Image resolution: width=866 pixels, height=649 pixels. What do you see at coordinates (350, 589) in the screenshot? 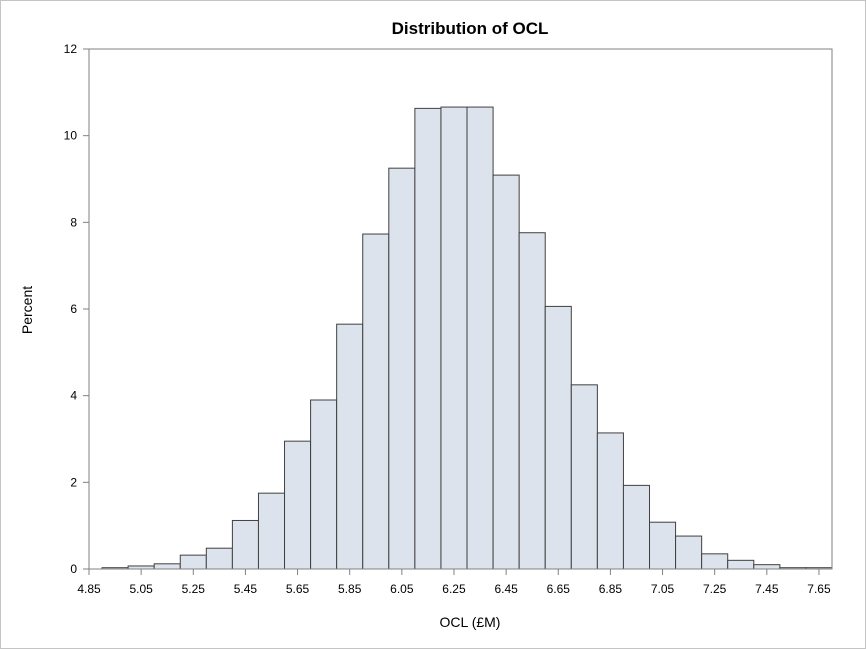
I see `x-tick-label: 5.85` at bounding box center [350, 589].